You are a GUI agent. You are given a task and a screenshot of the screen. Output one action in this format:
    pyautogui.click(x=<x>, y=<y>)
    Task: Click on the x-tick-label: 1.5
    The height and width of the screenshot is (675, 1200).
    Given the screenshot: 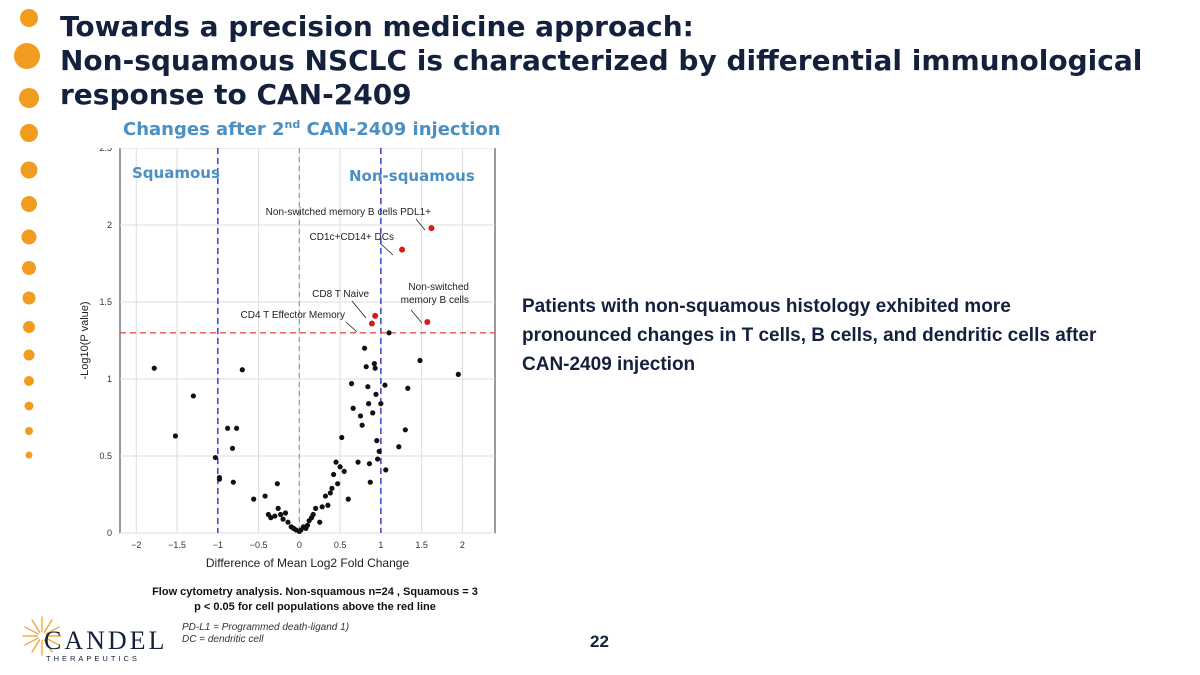 What is the action you would take?
    pyautogui.click(x=421, y=545)
    